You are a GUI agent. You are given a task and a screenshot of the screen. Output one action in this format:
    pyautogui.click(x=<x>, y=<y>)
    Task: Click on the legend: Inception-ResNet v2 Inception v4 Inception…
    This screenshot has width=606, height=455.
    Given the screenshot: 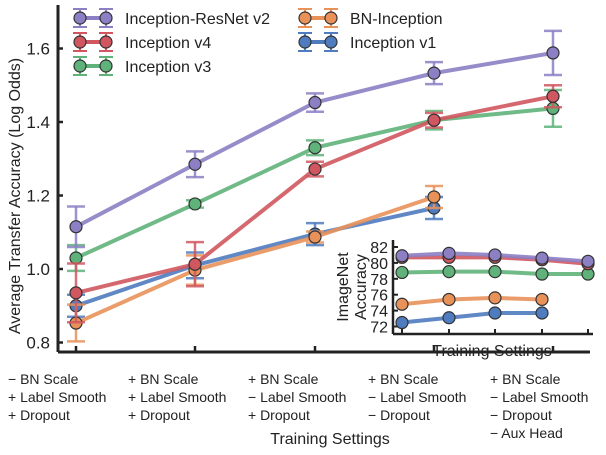 What is the action you would take?
    pyautogui.click(x=258, y=42)
    